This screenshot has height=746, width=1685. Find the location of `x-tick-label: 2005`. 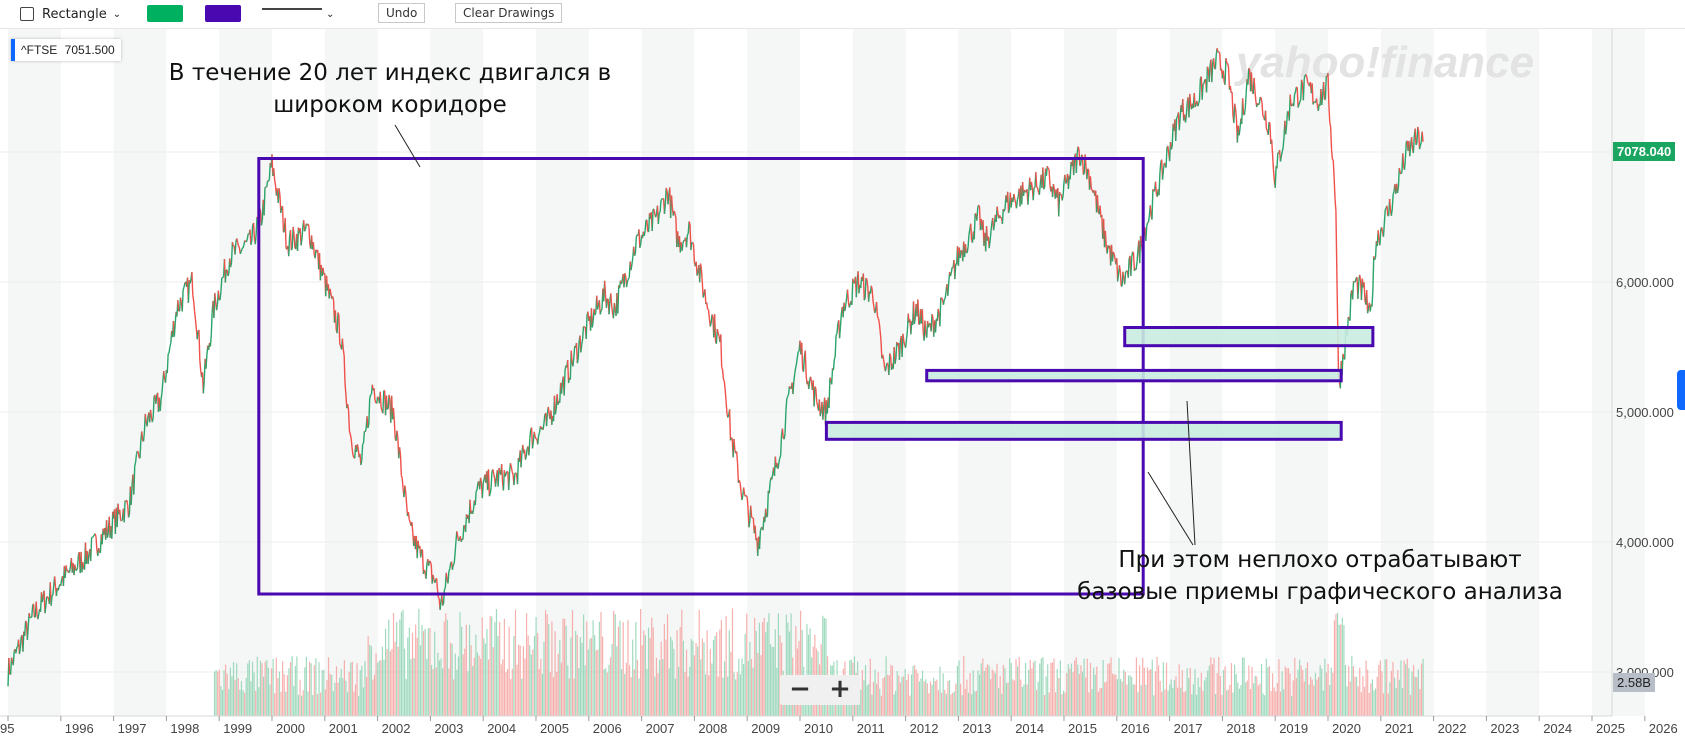

x-tick-label: 2005 is located at coordinates (554, 728).